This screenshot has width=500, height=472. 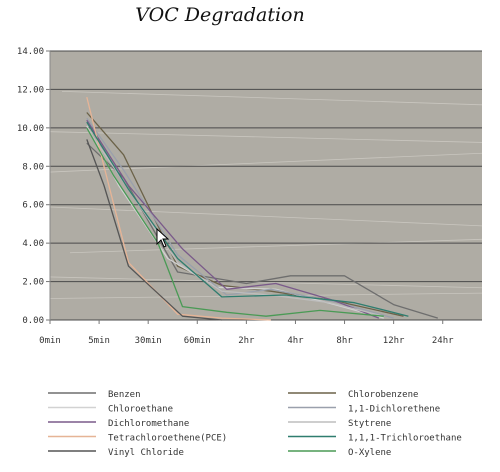 I want to click on legend-label: Chlorobenzene, so click(x=383, y=395).